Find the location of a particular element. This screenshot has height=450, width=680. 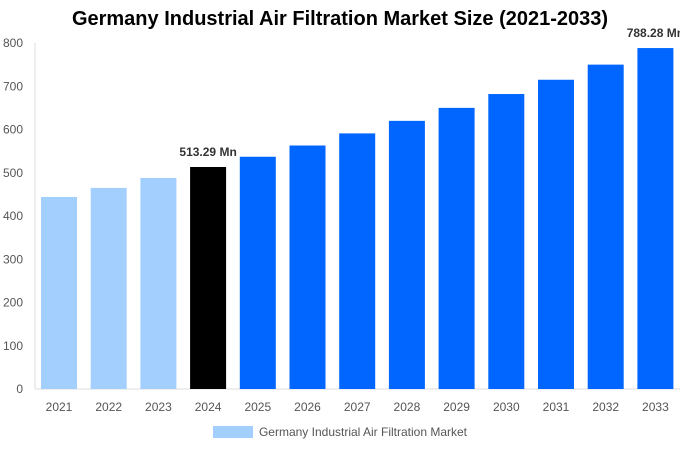

bar-2028 is located at coordinates (406, 254).